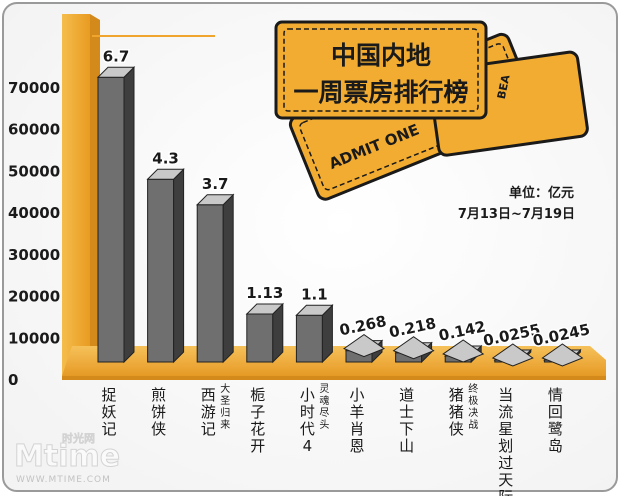 Image resolution: width=620 pixels, height=496 pixels. What do you see at coordinates (264, 293) in the screenshot?
I see `value-label: 1.13` at bounding box center [264, 293].